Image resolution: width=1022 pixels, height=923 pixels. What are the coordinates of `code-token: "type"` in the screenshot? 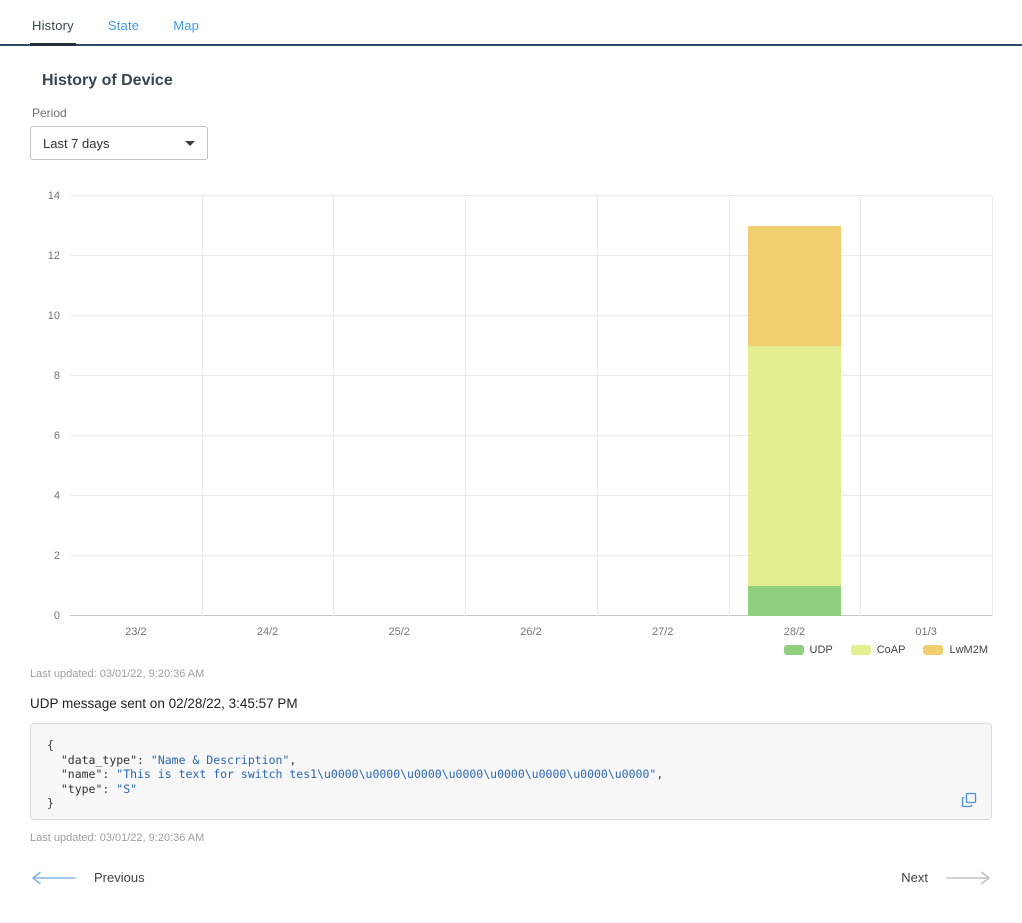 It's located at (81, 788).